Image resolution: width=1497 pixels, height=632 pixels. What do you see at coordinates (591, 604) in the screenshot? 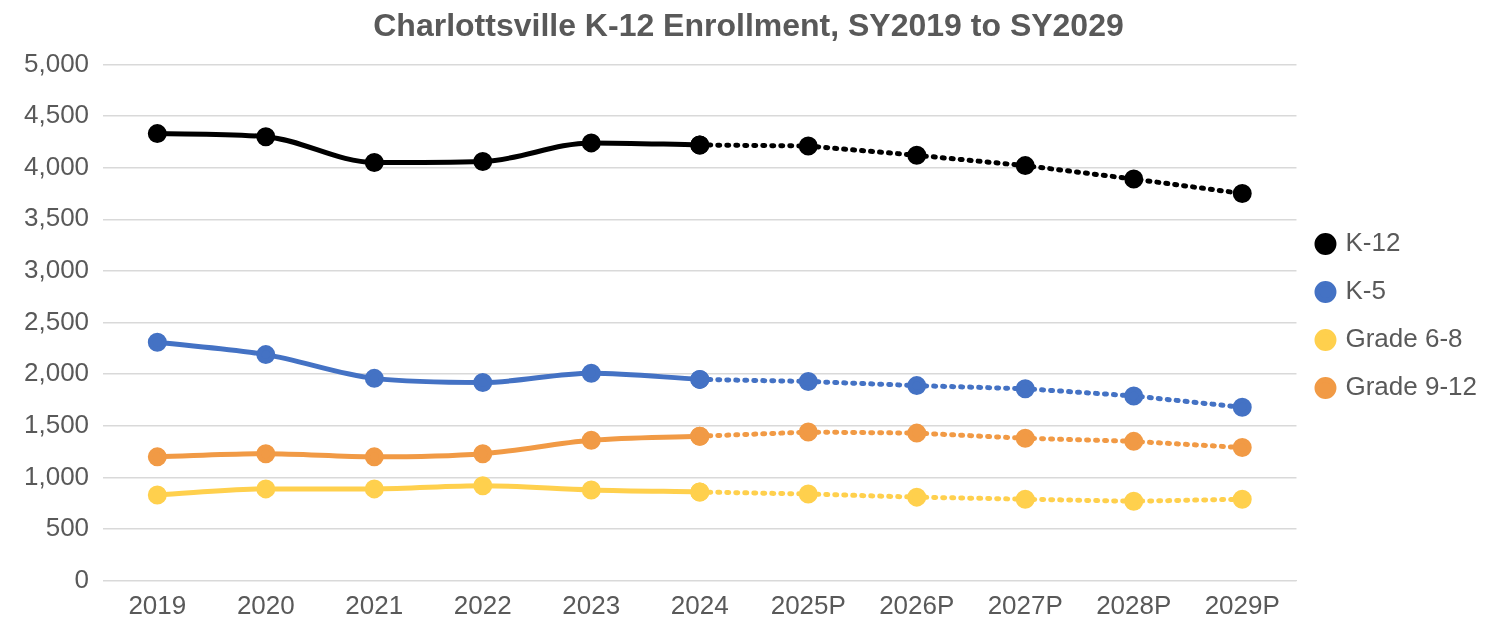
I see `x-tick-label: 2023` at bounding box center [591, 604].